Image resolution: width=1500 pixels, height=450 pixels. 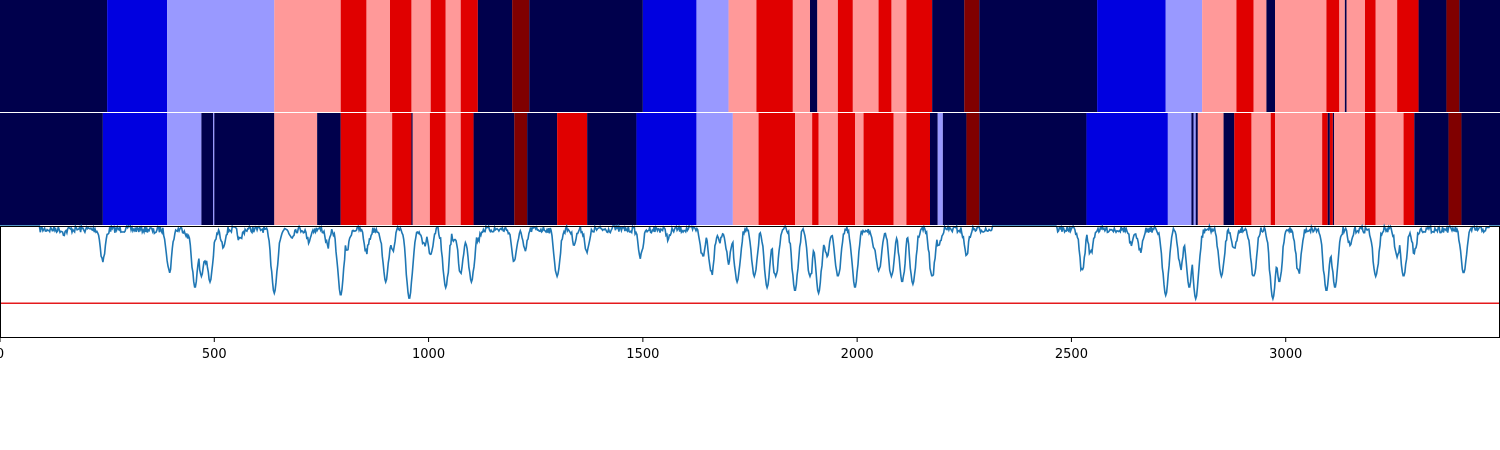 I want to click on x-tick-label: 0, so click(x=2, y=354).